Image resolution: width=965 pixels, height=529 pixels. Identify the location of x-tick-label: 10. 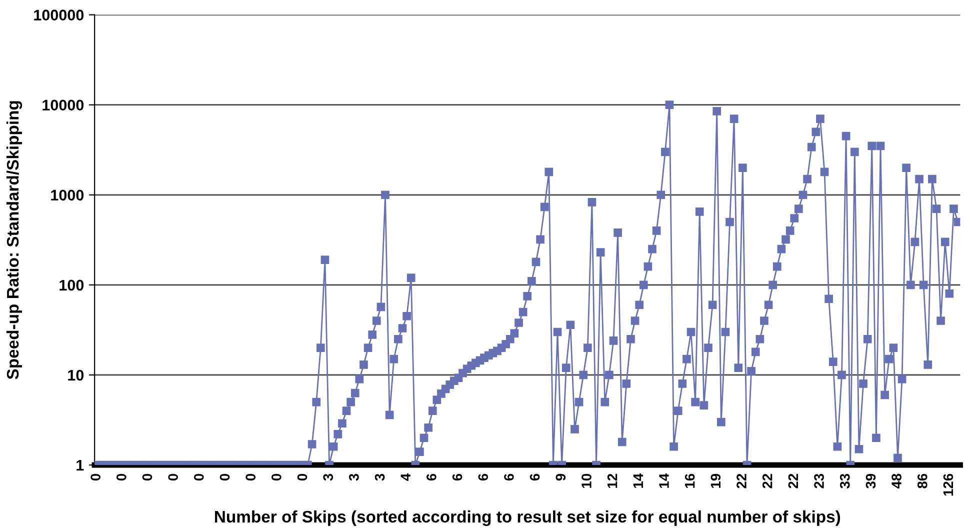
(587, 481).